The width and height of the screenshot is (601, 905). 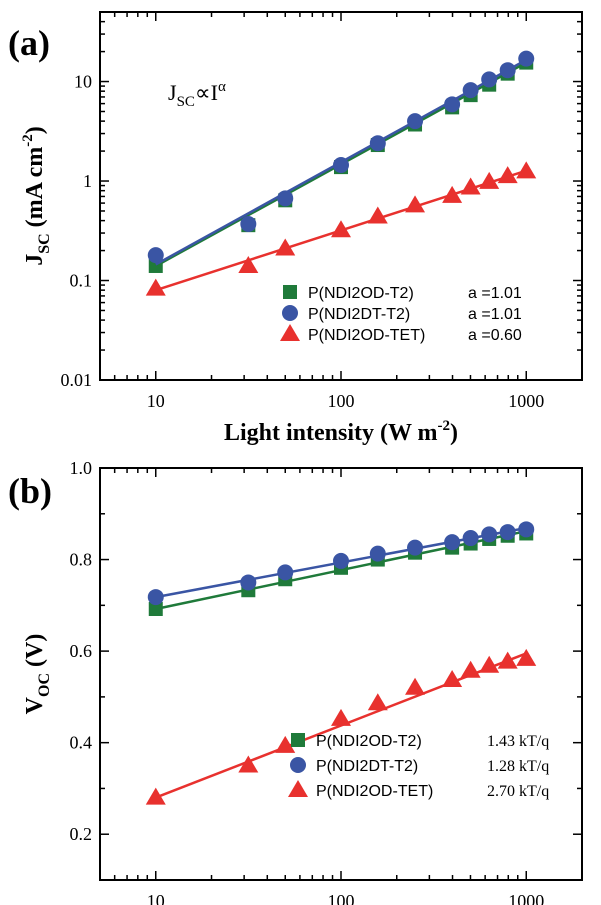 What do you see at coordinates (35, 705) in the screenshot?
I see `y-axis-title-base: V` at bounding box center [35, 705].